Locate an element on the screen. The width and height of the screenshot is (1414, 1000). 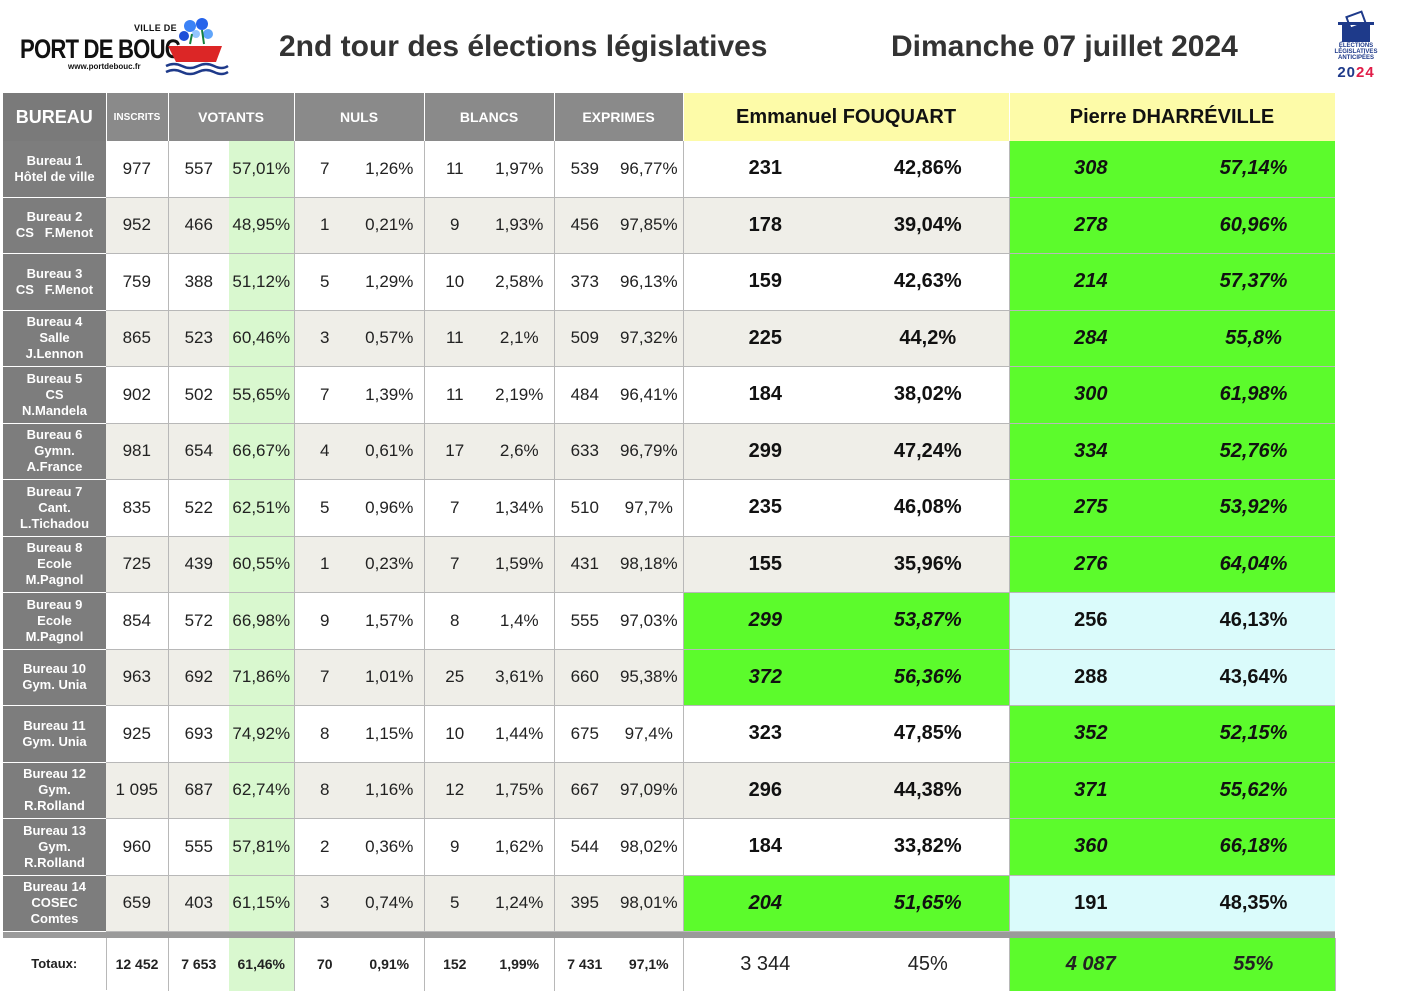
cell-c2-votes: 300 is located at coordinates (1090, 395).